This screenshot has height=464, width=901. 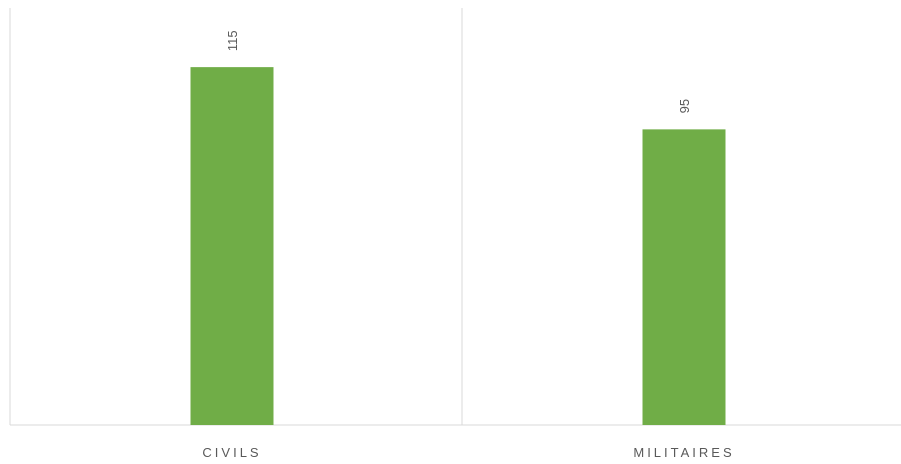 What do you see at coordinates (232, 40) in the screenshot?
I see `data-label-civils: 115` at bounding box center [232, 40].